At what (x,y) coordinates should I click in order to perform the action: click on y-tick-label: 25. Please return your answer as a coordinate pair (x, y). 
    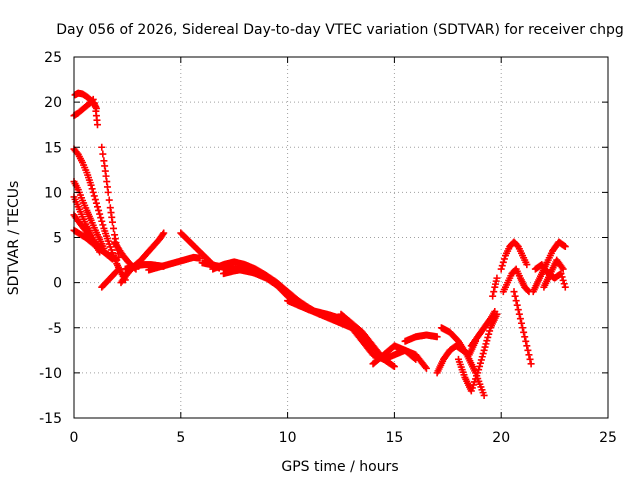
    Looking at the image, I should click on (53, 58).